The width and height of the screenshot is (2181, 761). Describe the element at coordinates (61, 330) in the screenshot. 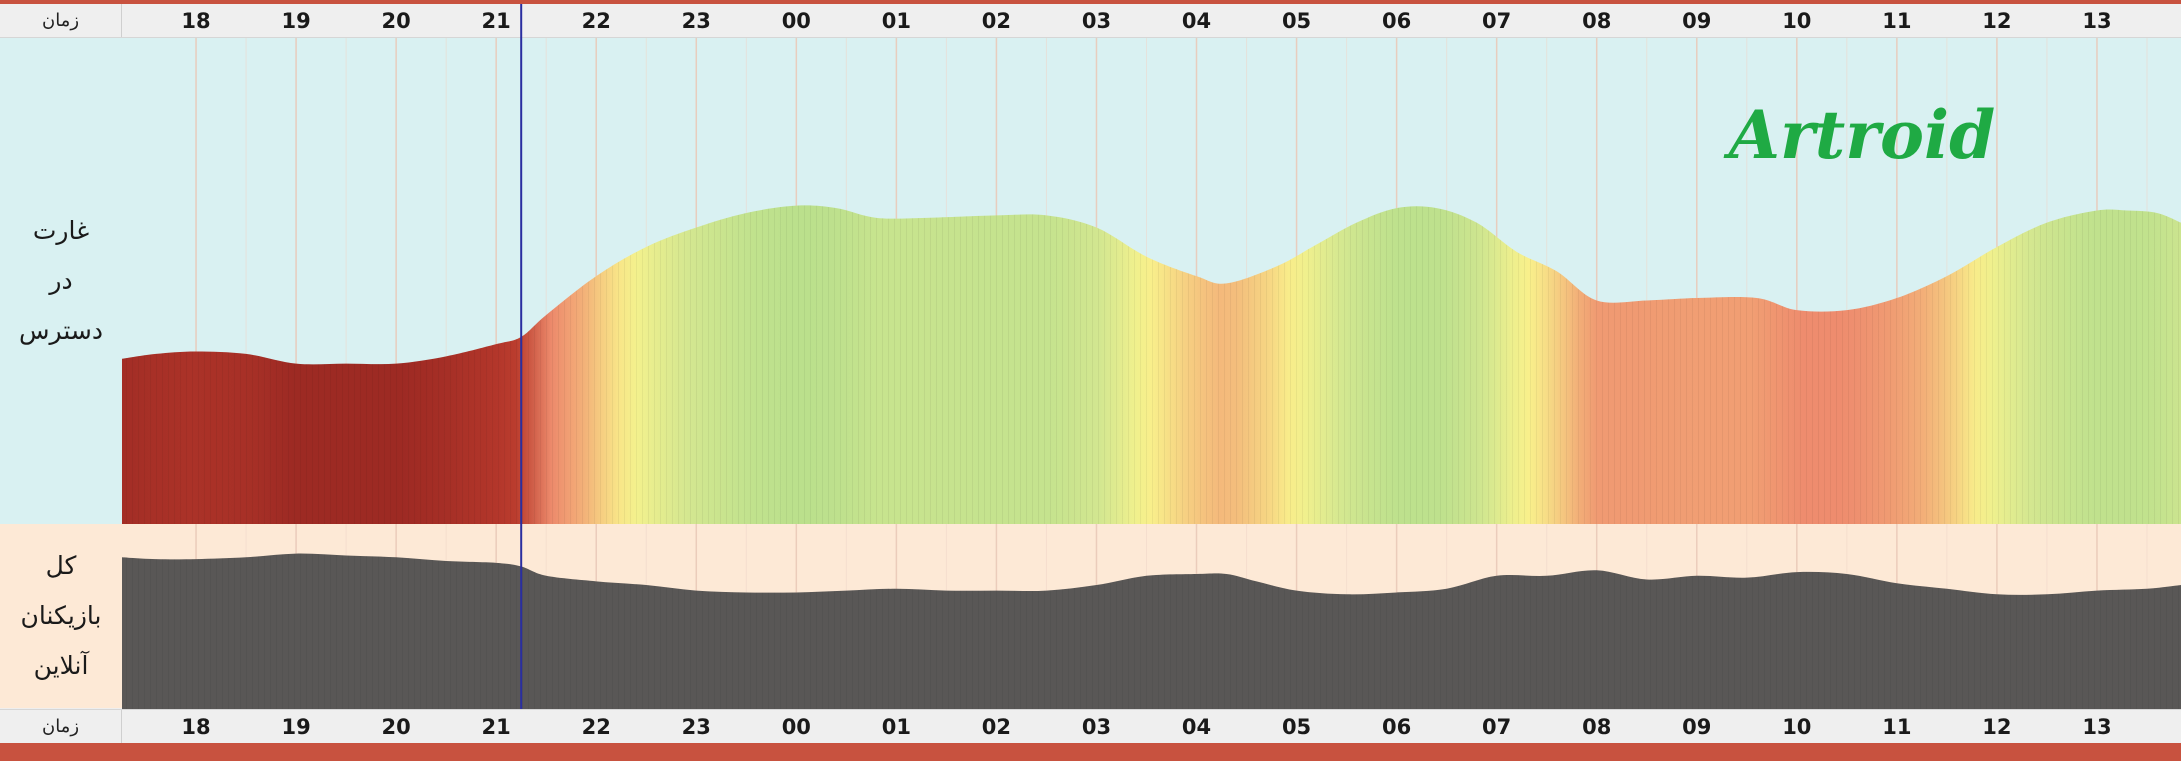

I see `raid-label-line: دسترس` at that location.